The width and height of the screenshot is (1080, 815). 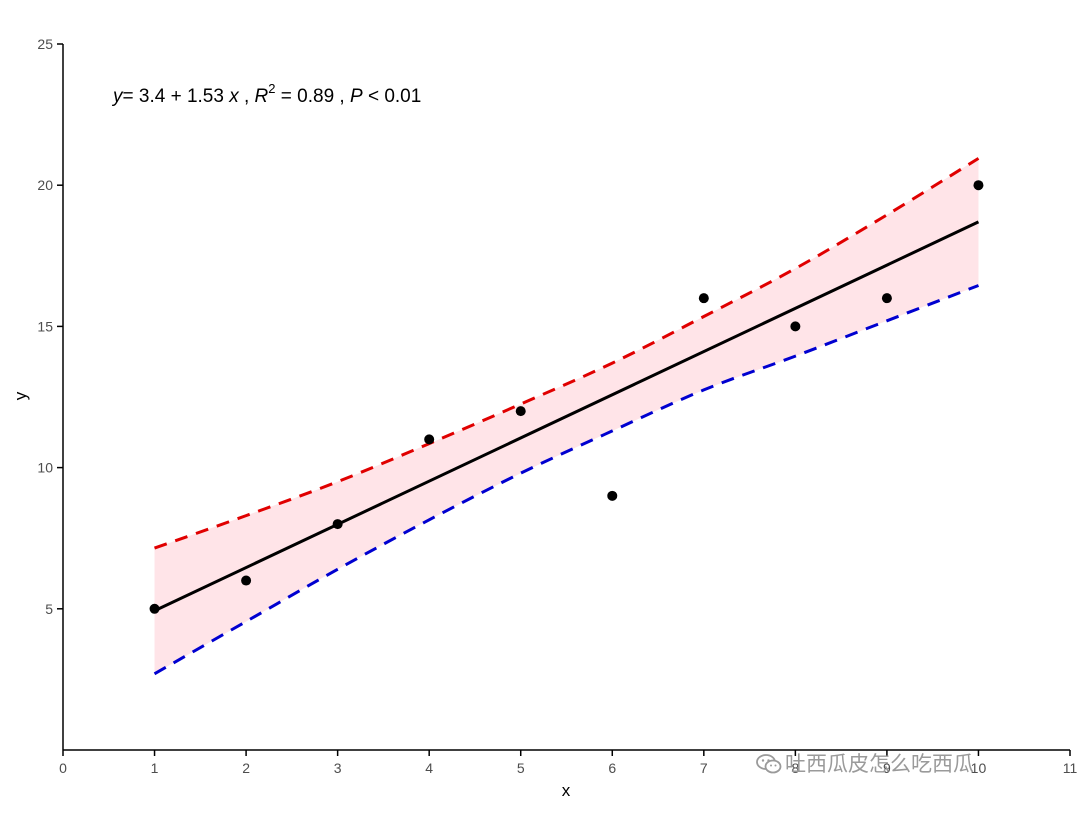 I want to click on eq-sep-2: ,, so click(x=342, y=96).